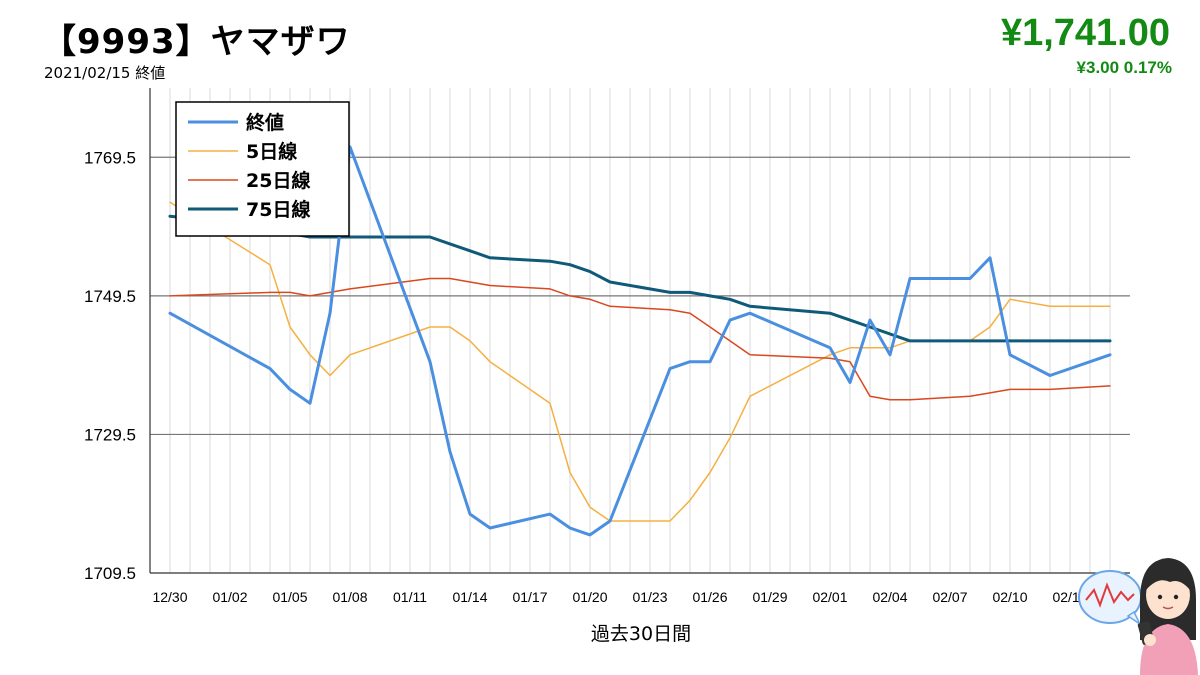 The height and width of the screenshot is (675, 1200). I want to click on legend: 終値 5日線 25日線 75日線, so click(262, 169).